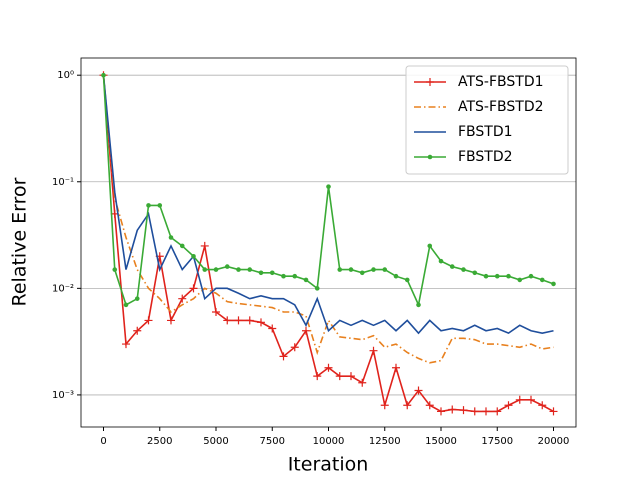 This screenshot has height=484, width=640. I want to click on y-axis-label: Relative Error, so click(20, 241).